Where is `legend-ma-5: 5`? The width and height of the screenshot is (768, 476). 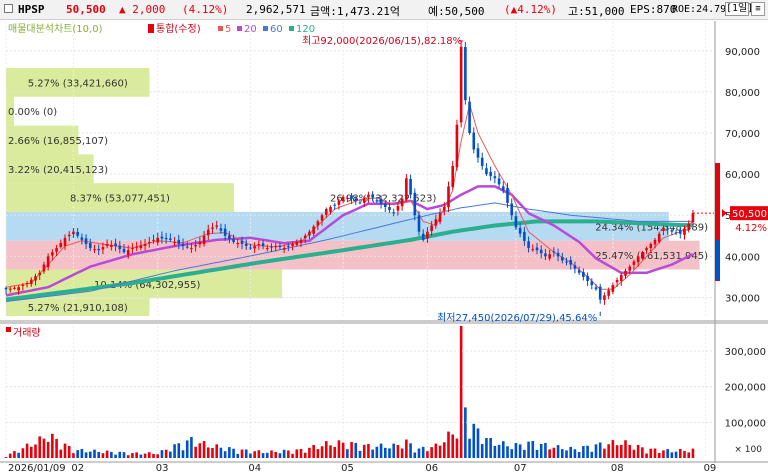 legend-ma-5: 5 is located at coordinates (228, 29).